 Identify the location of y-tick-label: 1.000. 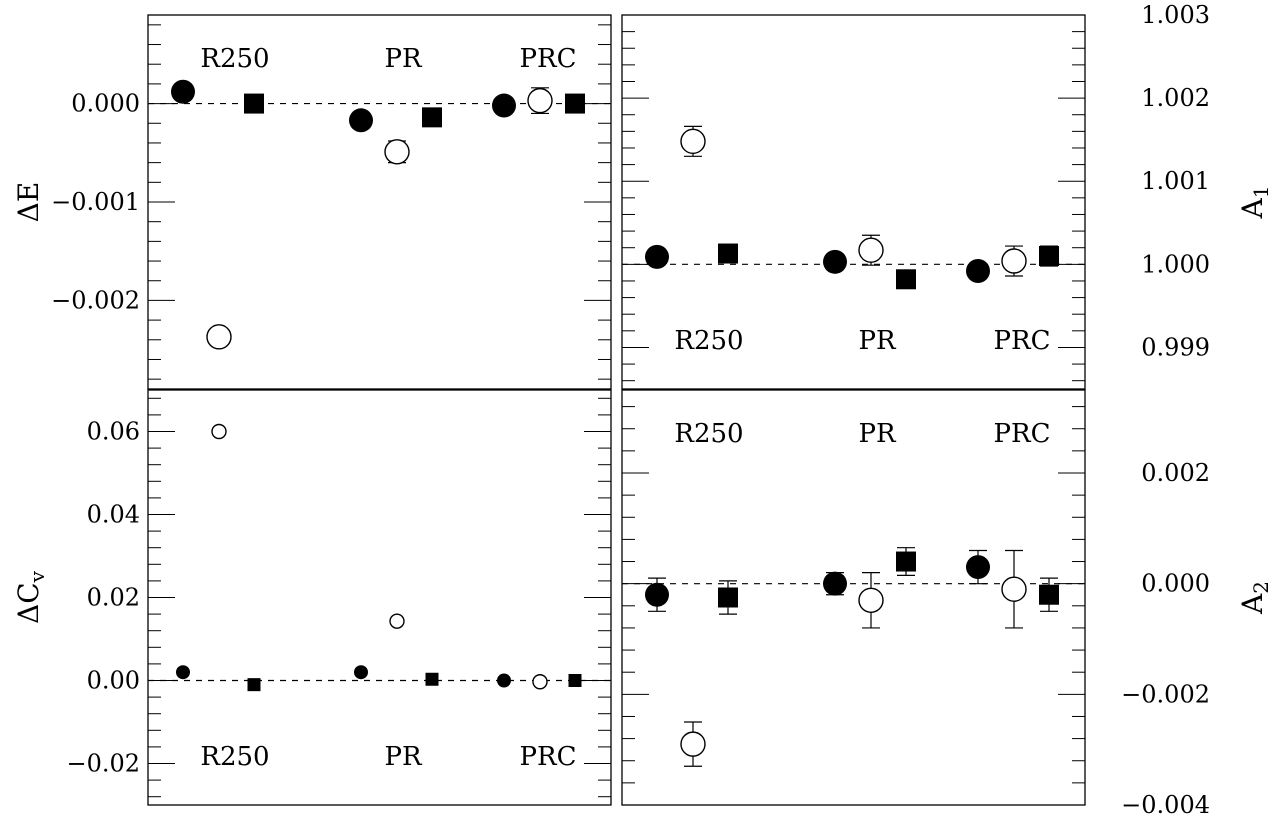
(1175, 264).